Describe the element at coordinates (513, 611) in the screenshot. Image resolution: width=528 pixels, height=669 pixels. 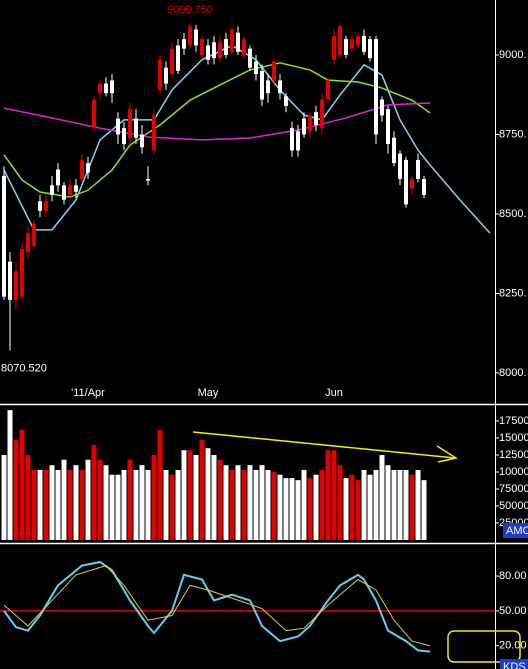
I see `y-tick-label: 50.00` at that location.